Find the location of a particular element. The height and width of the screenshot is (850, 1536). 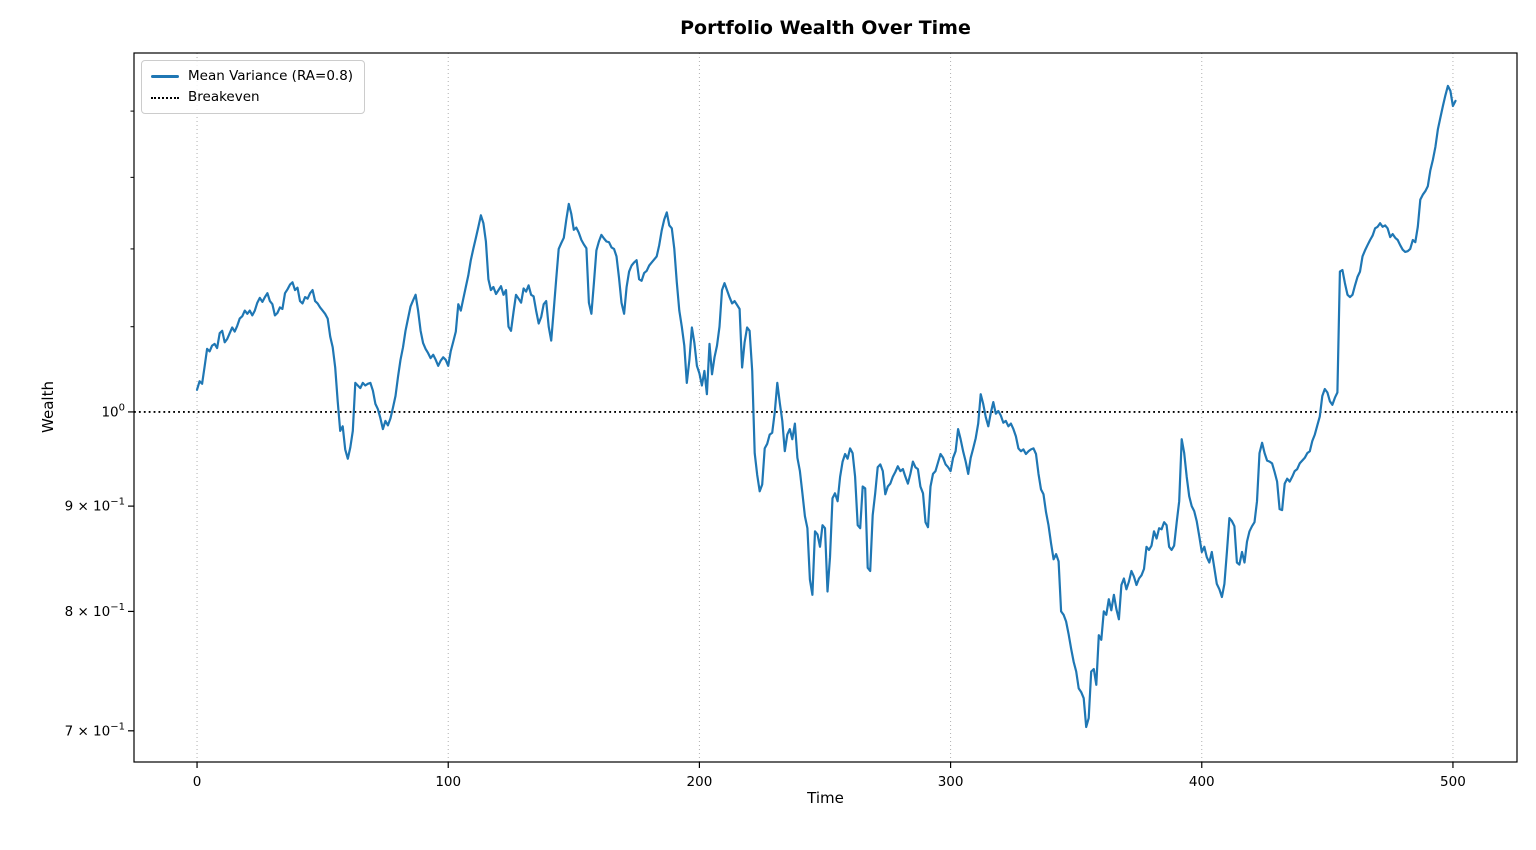

legend-label-breakeven: Breakeven is located at coordinates (224, 97).